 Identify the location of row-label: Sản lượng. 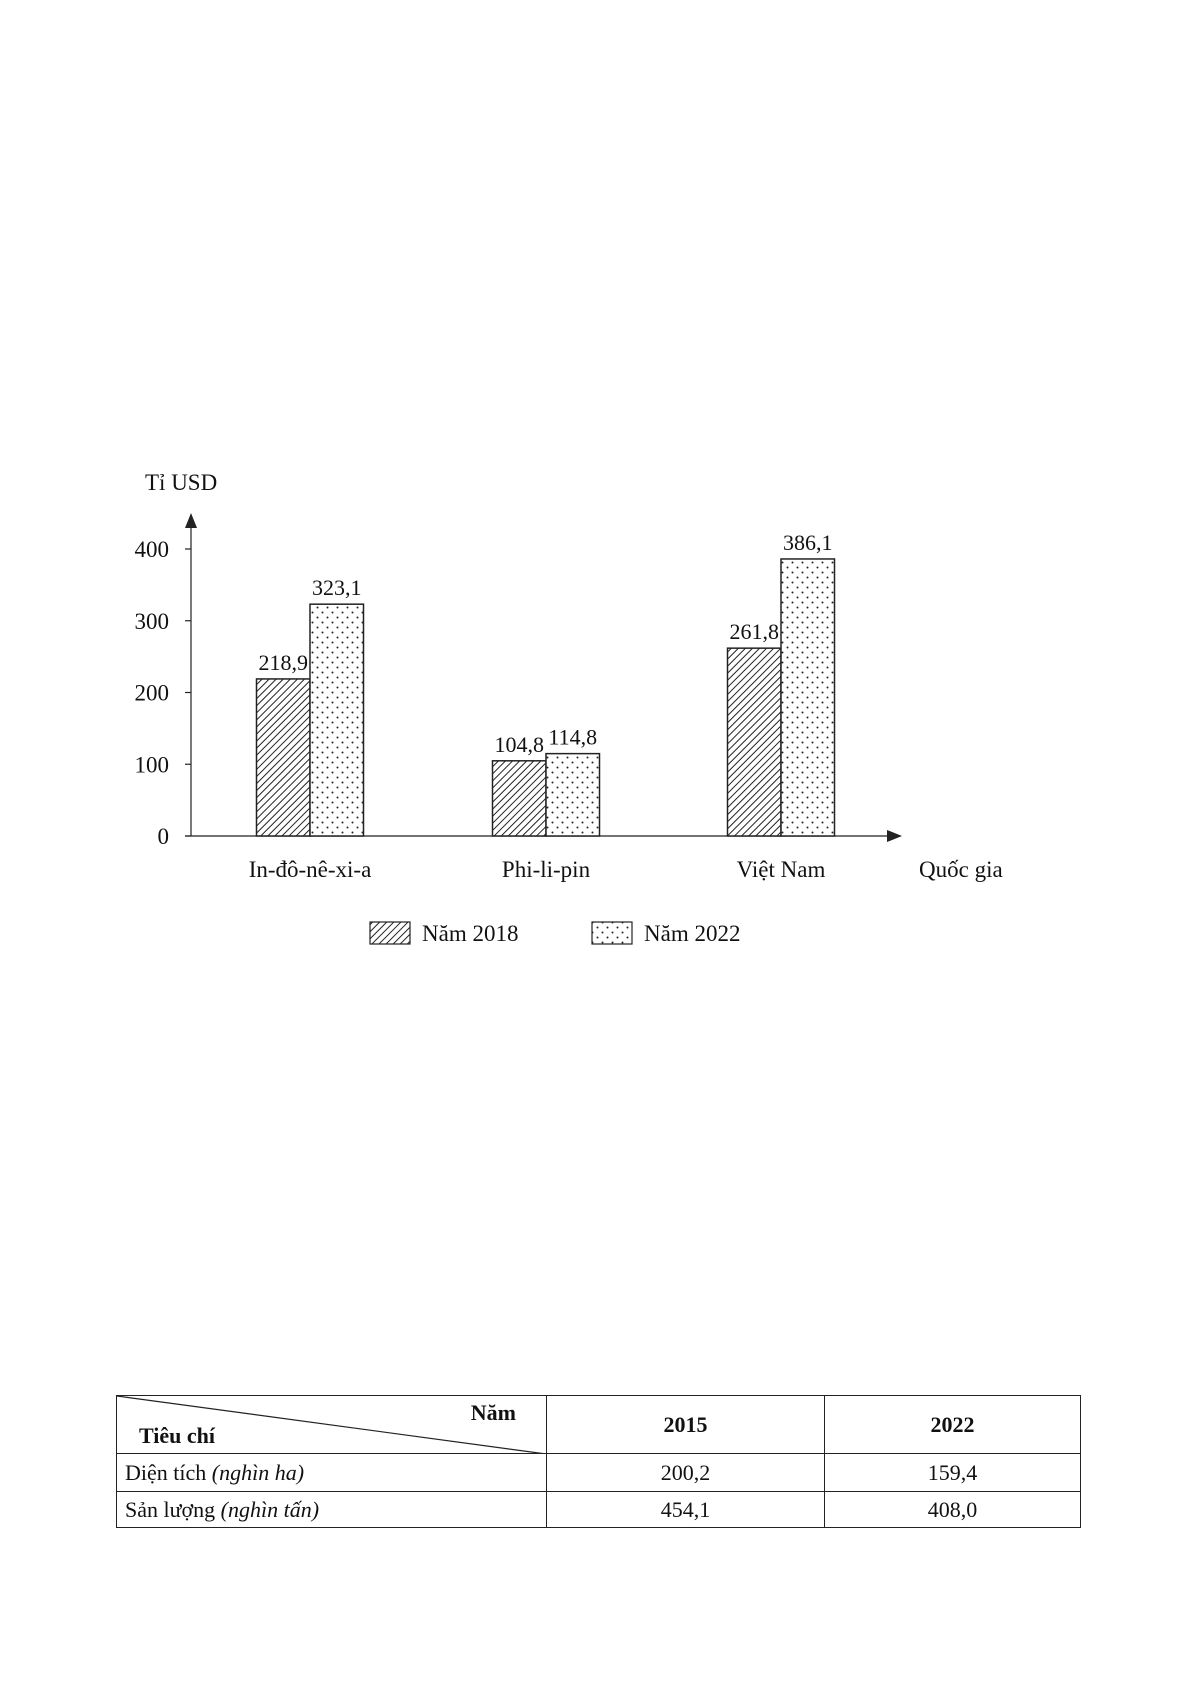
(170, 1509).